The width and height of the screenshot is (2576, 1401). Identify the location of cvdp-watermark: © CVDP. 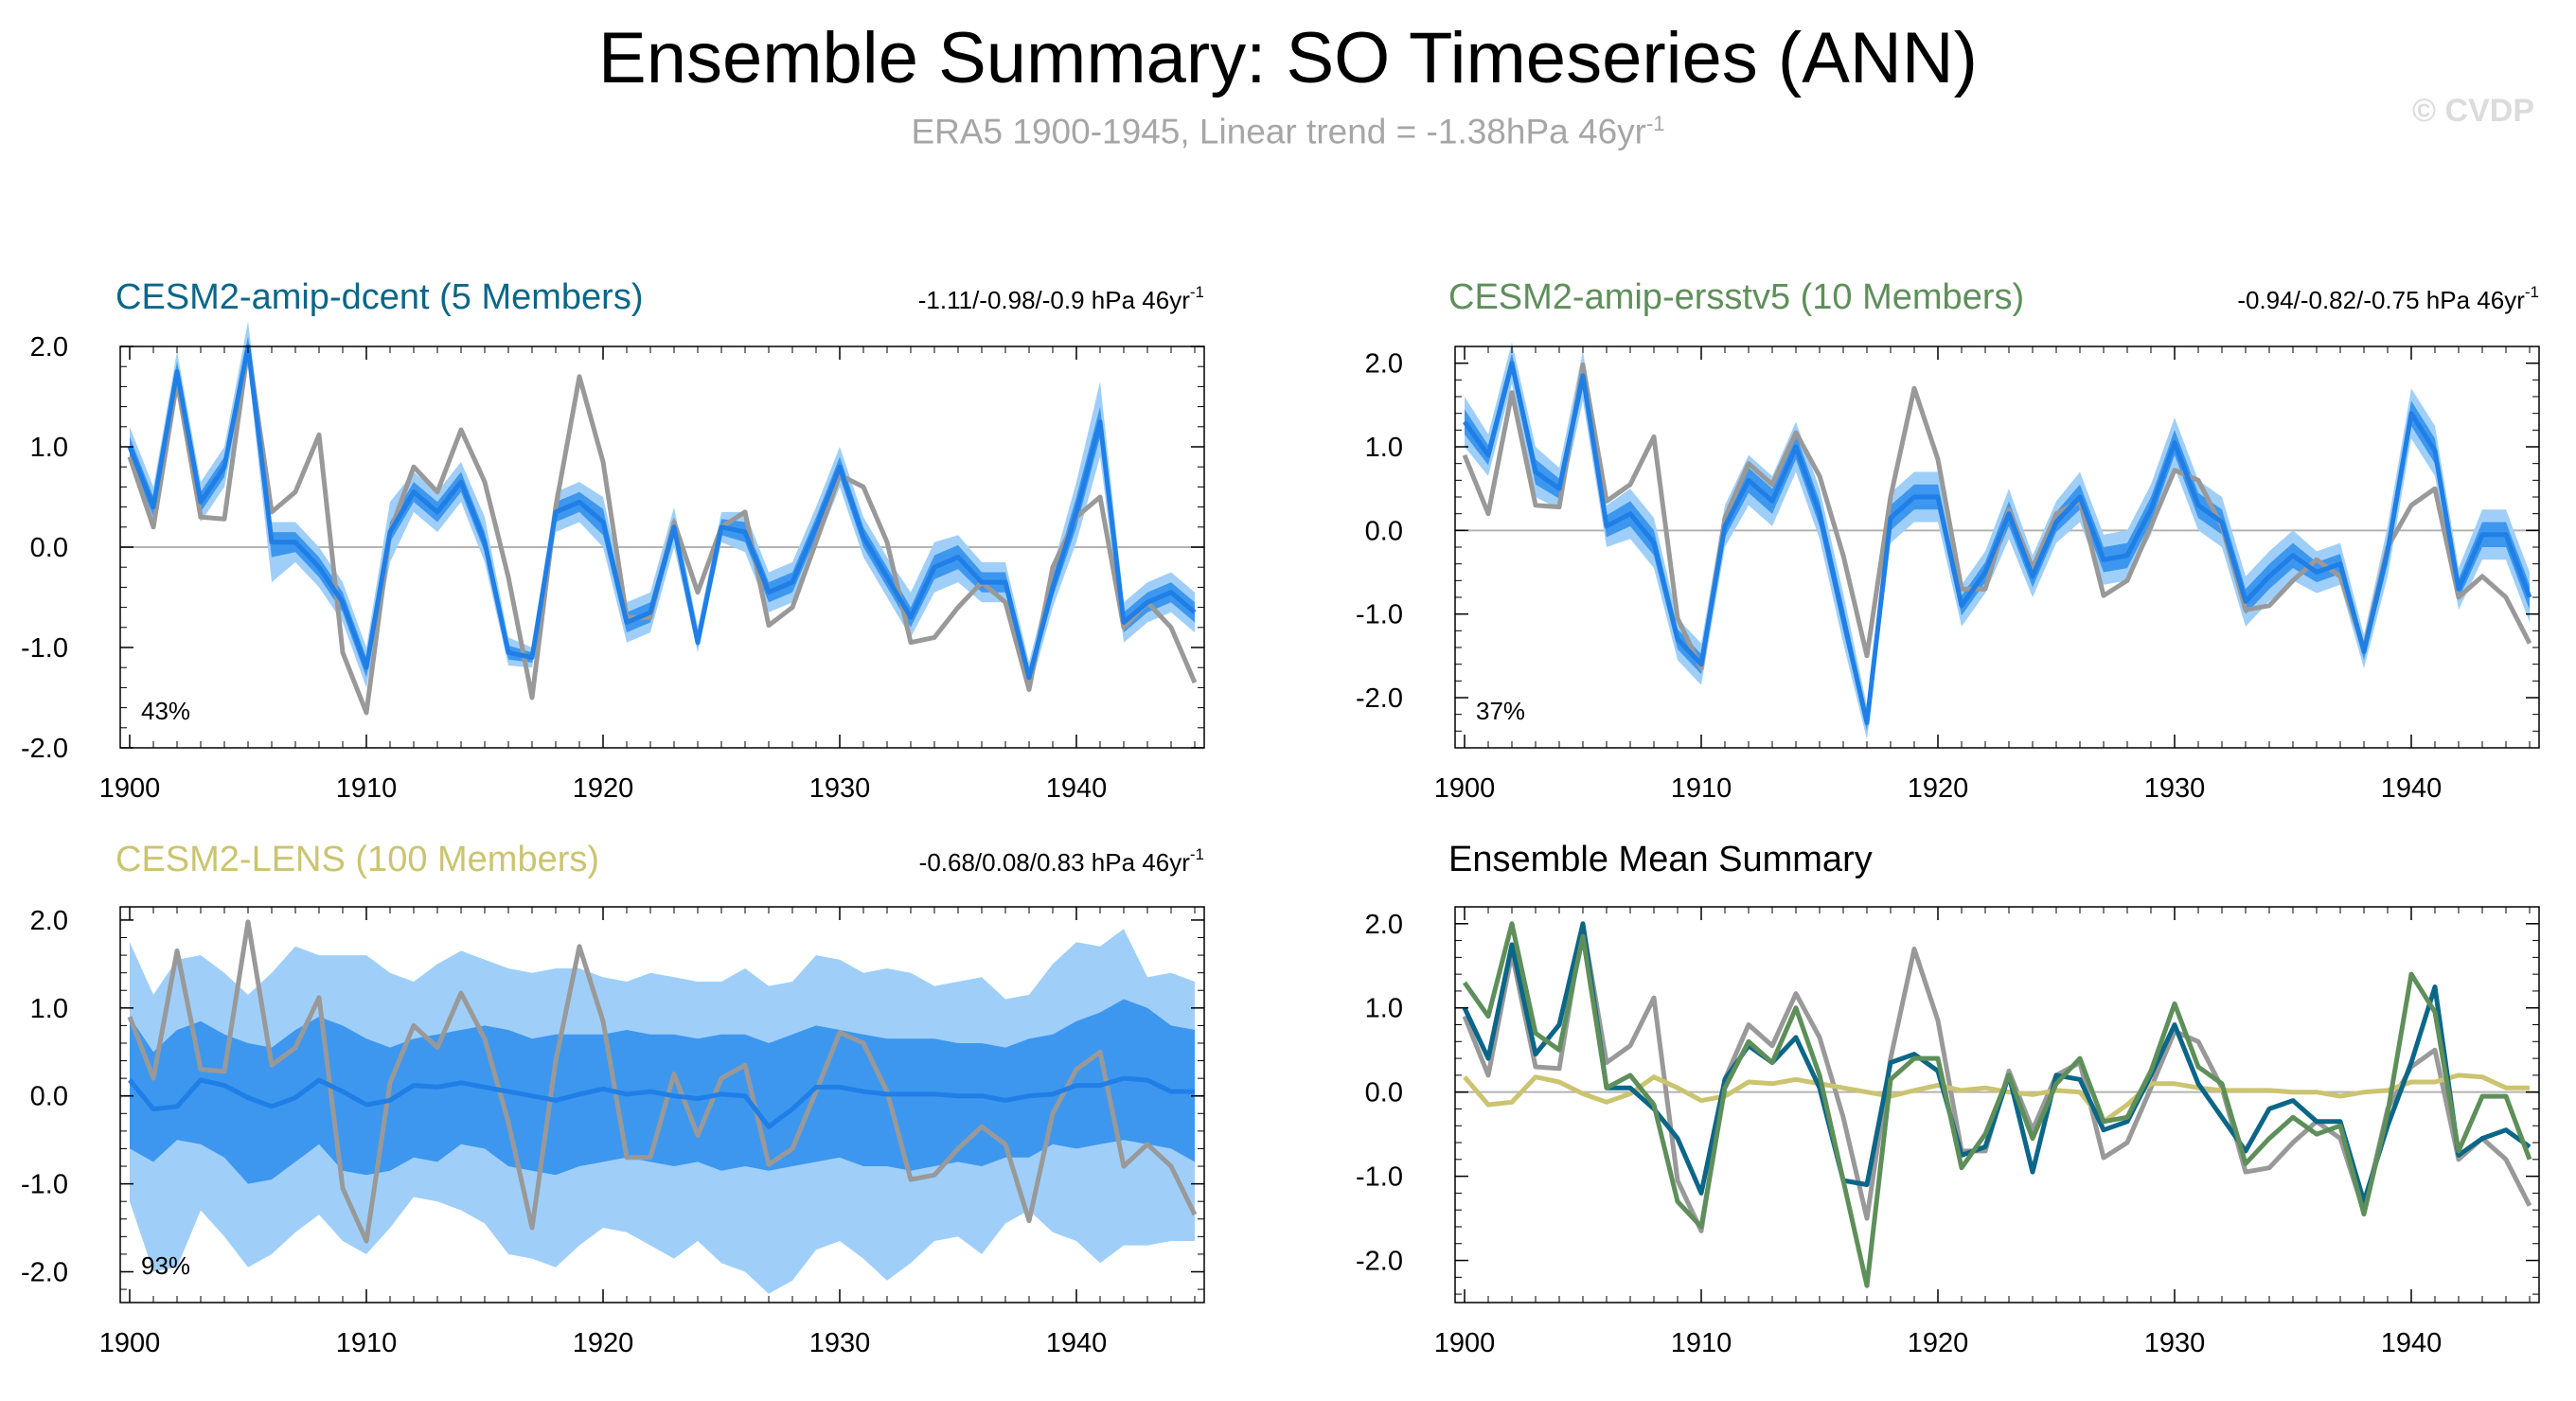
(2473, 111).